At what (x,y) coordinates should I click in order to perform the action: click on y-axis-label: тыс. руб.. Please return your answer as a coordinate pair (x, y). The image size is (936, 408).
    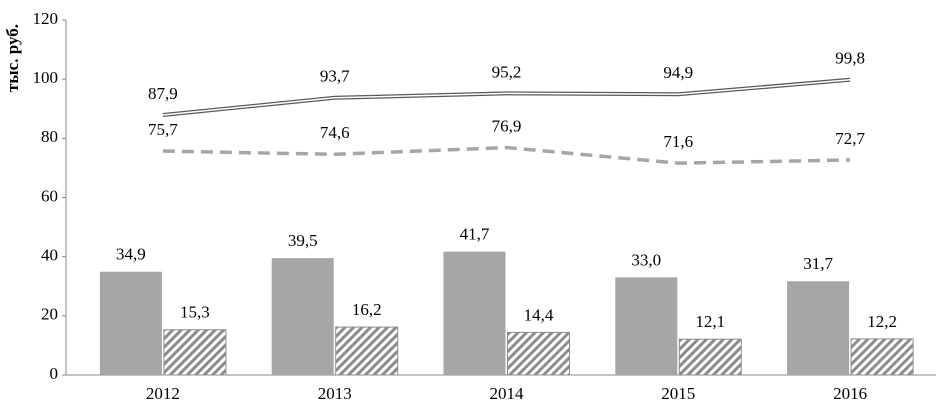
    Looking at the image, I should click on (12, 58).